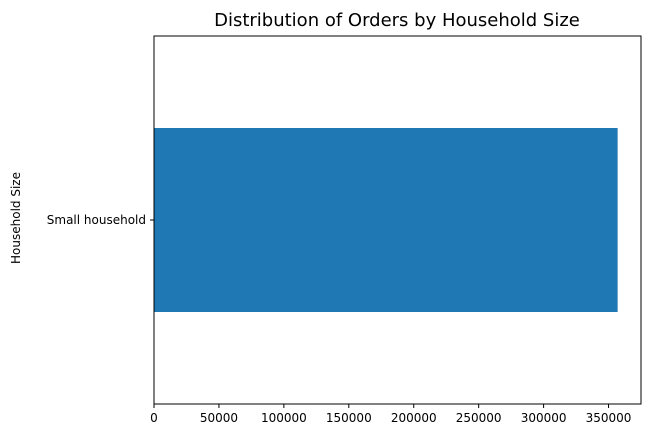 This screenshot has height=437, width=659. What do you see at coordinates (414, 418) in the screenshot?
I see `x-tick-label: 200000` at bounding box center [414, 418].